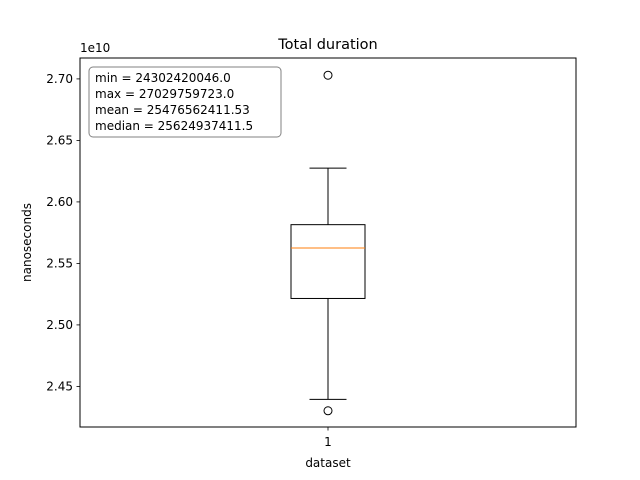 This screenshot has height=480, width=640. Describe the element at coordinates (163, 78) in the screenshot. I see `stats-min: min = 24302420046.0` at that location.